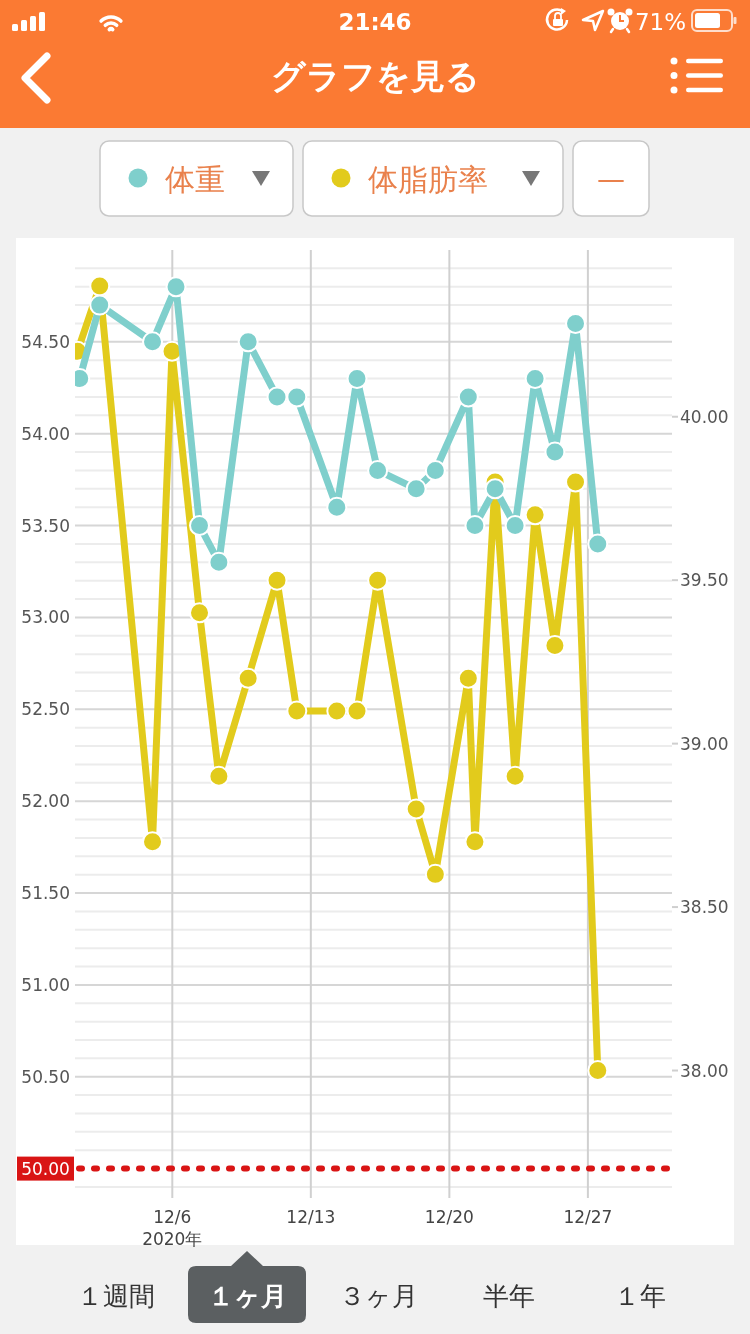  Describe the element at coordinates (116, 1296) in the screenshot. I see `text: １週間` at that location.